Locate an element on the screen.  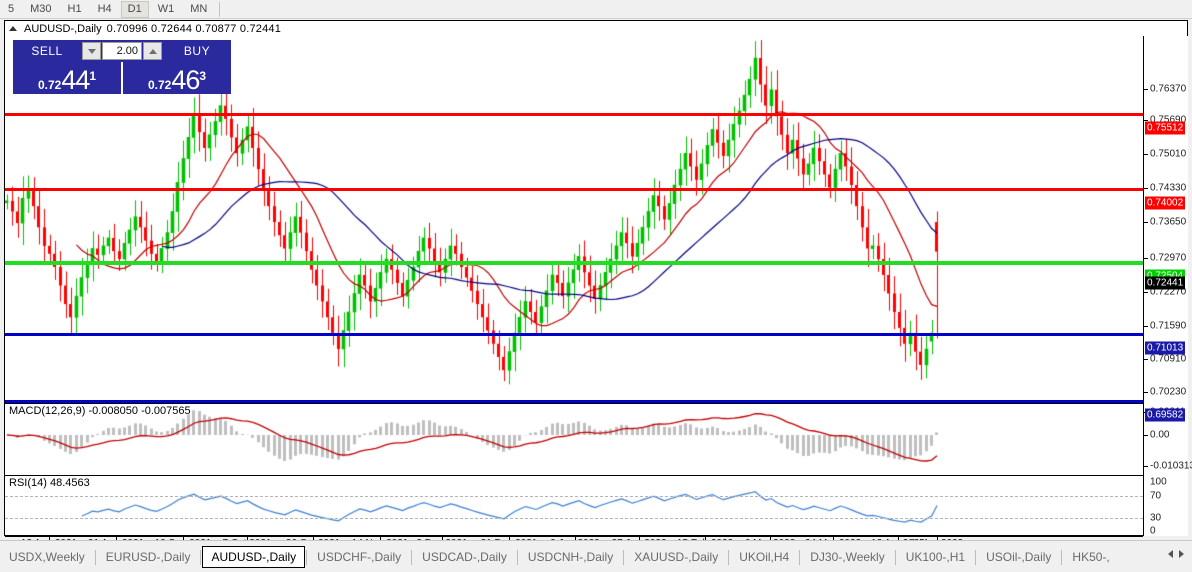
timeframe-button-m30: M30 is located at coordinates (41, 8).